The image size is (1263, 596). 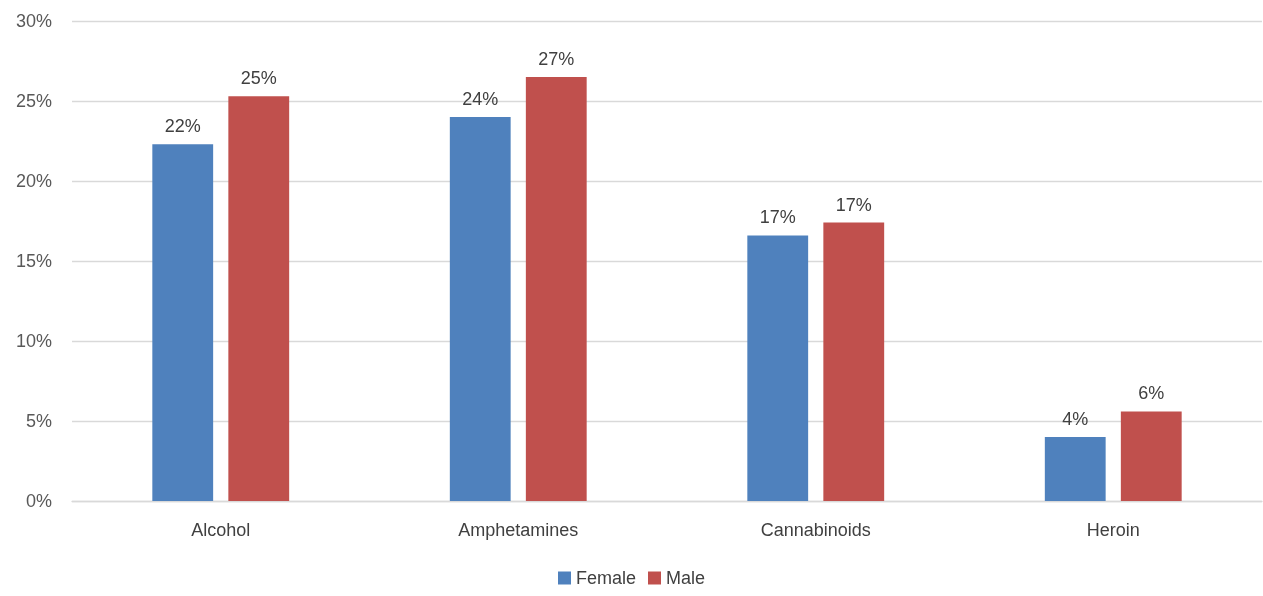 What do you see at coordinates (33, 261) in the screenshot?
I see `y-tick-label: 15%` at bounding box center [33, 261].